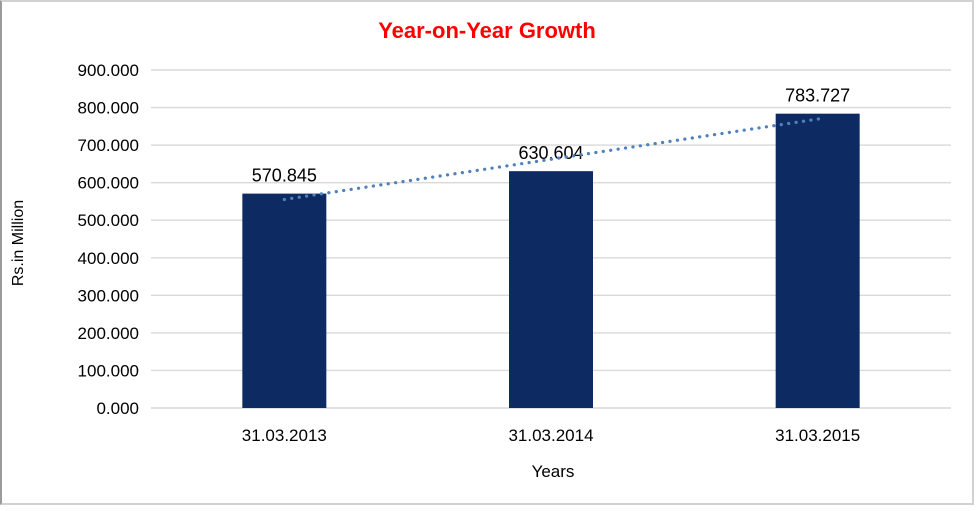 This screenshot has width=978, height=511. What do you see at coordinates (117, 408) in the screenshot?
I see `y-tick-label: 0.000` at bounding box center [117, 408].